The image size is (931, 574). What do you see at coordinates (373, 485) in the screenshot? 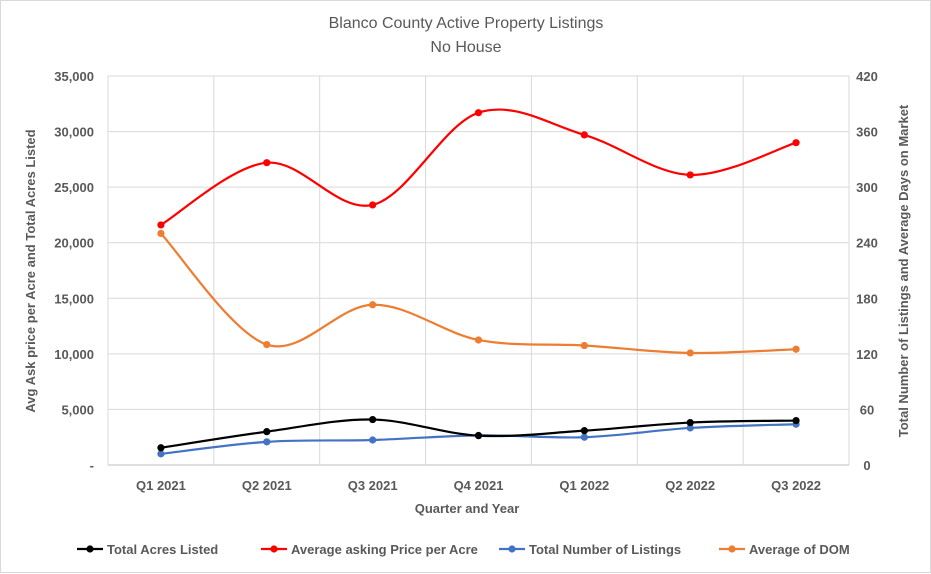
I see `x-tick-label: Q3 2021` at bounding box center [373, 485].